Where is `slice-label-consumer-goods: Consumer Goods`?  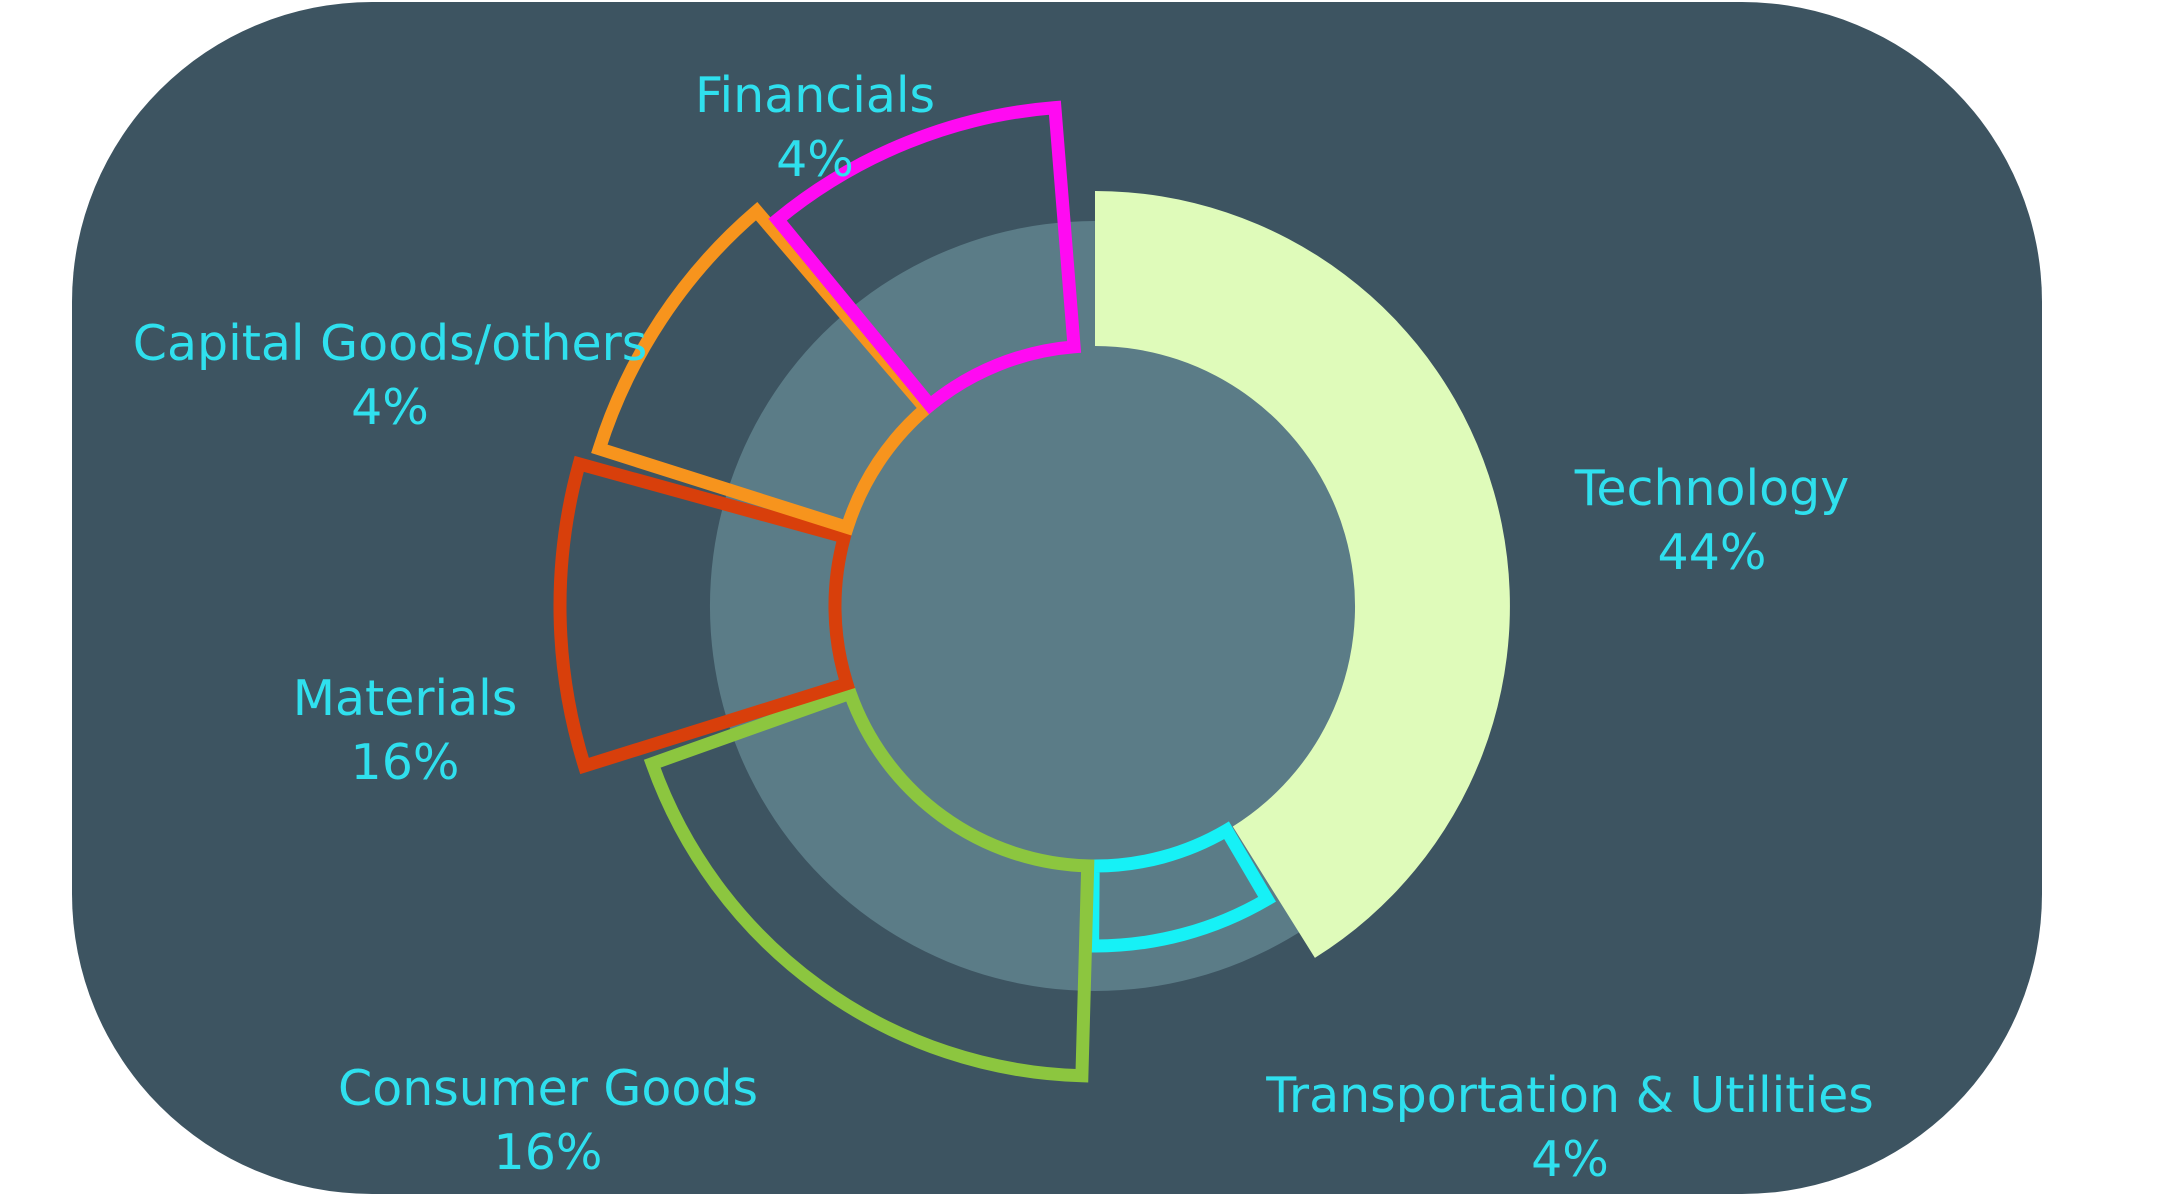
slice-label-consumer-goods: Consumer Goods is located at coordinates (548, 1088).